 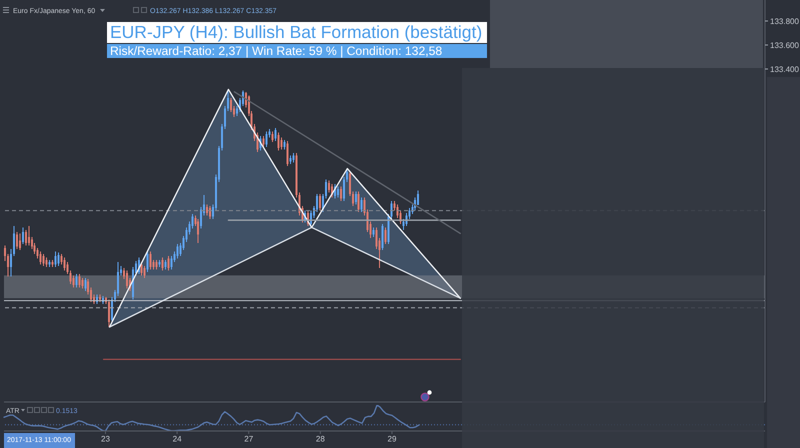 What do you see at coordinates (321, 439) in the screenshot?
I see `x-tick-label: 28` at bounding box center [321, 439].